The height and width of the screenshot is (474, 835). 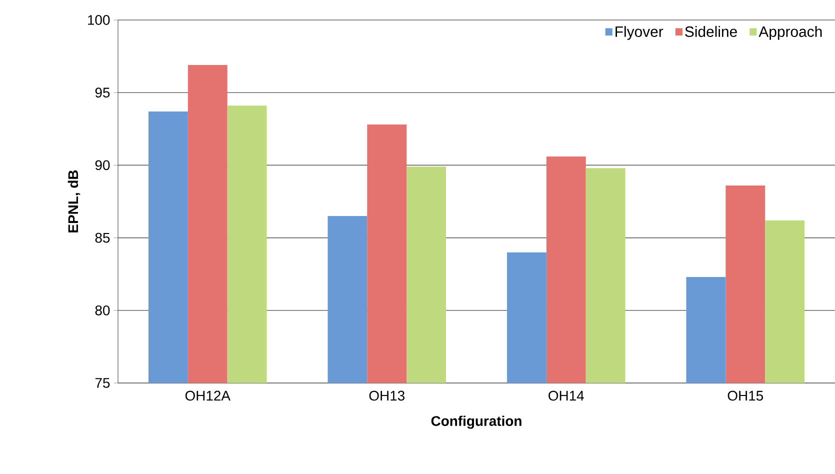 What do you see at coordinates (386, 395) in the screenshot?
I see `x-tick-label: OH13` at bounding box center [386, 395].